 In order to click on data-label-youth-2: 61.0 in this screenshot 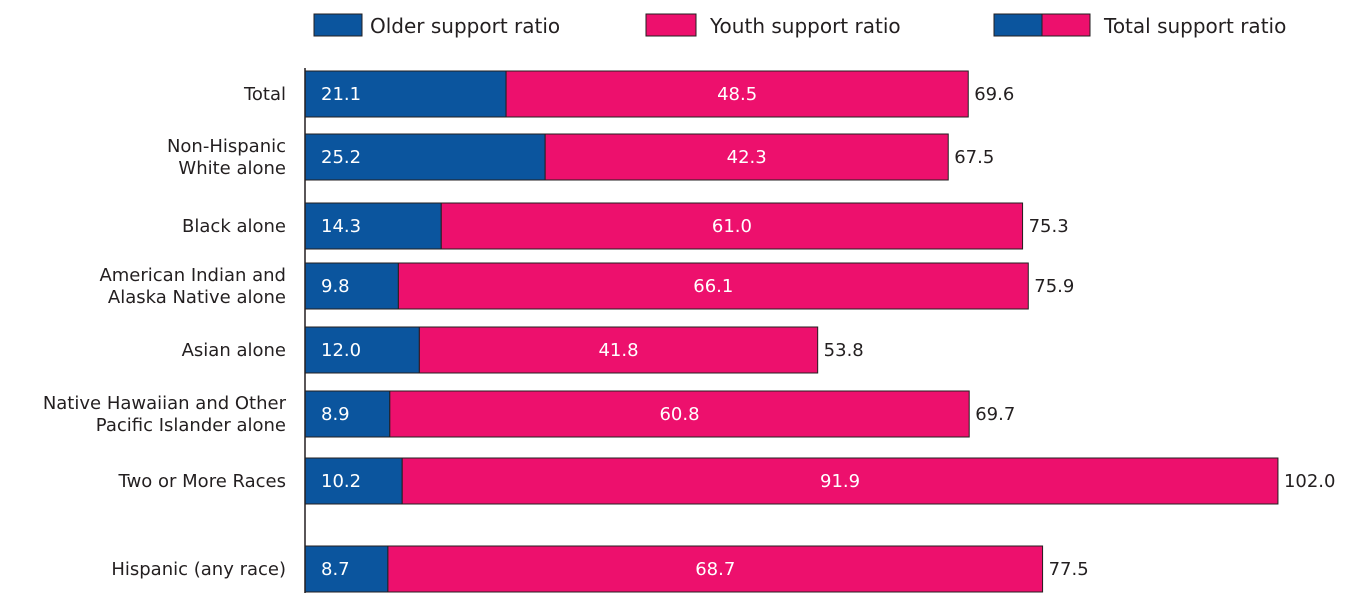, I will do `click(732, 226)`.